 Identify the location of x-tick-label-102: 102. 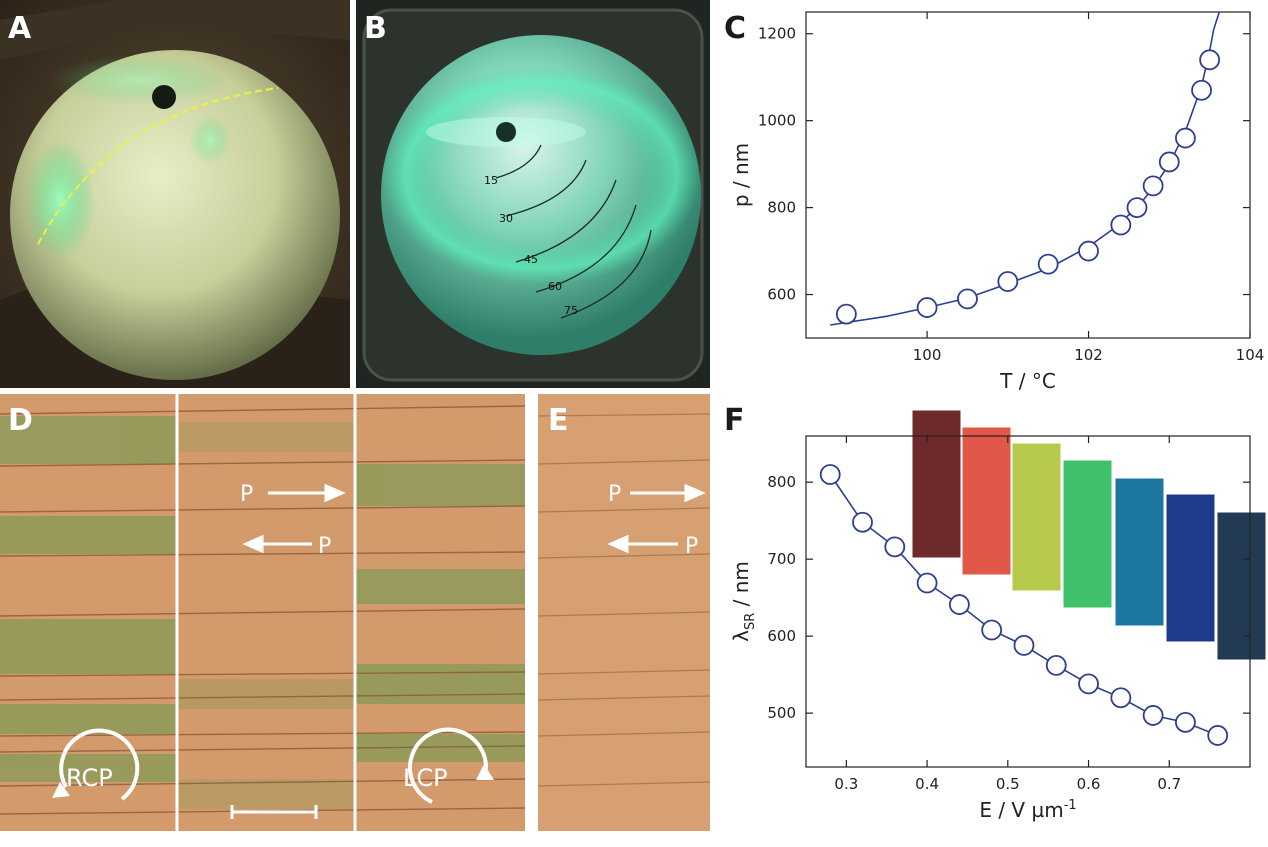
(1088, 355).